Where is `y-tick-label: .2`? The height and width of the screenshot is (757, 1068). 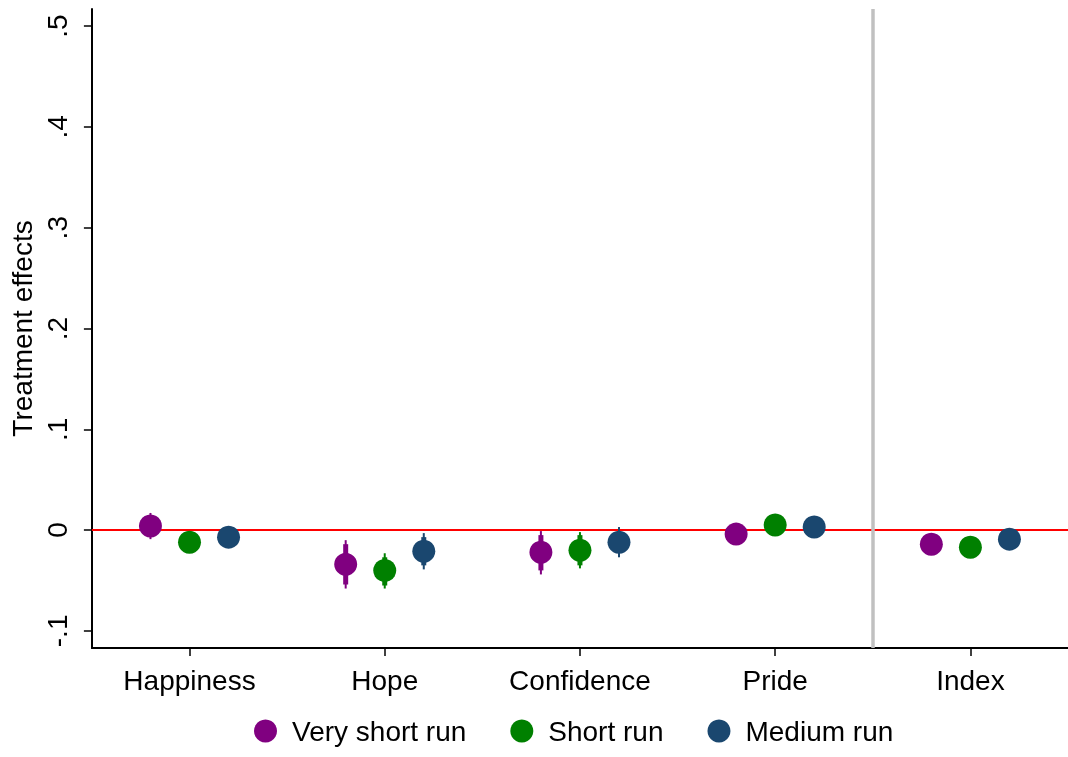 y-tick-label: .2 is located at coordinates (58, 328).